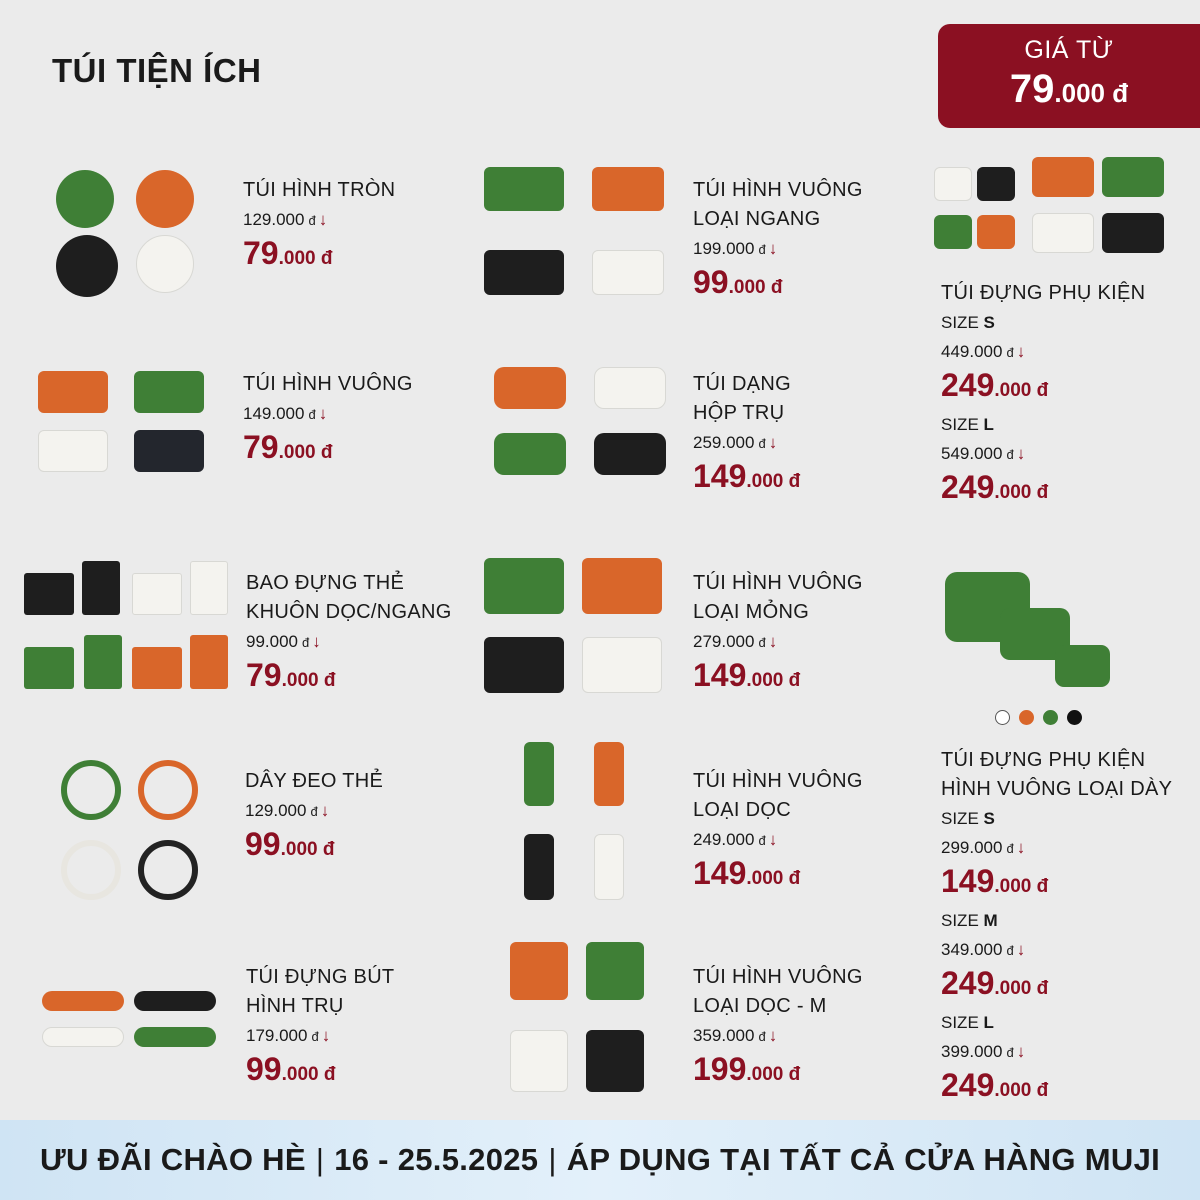 This screenshot has width=1200, height=1200. I want to click on old-price: 449.000 đ ↓, so click(983, 351).